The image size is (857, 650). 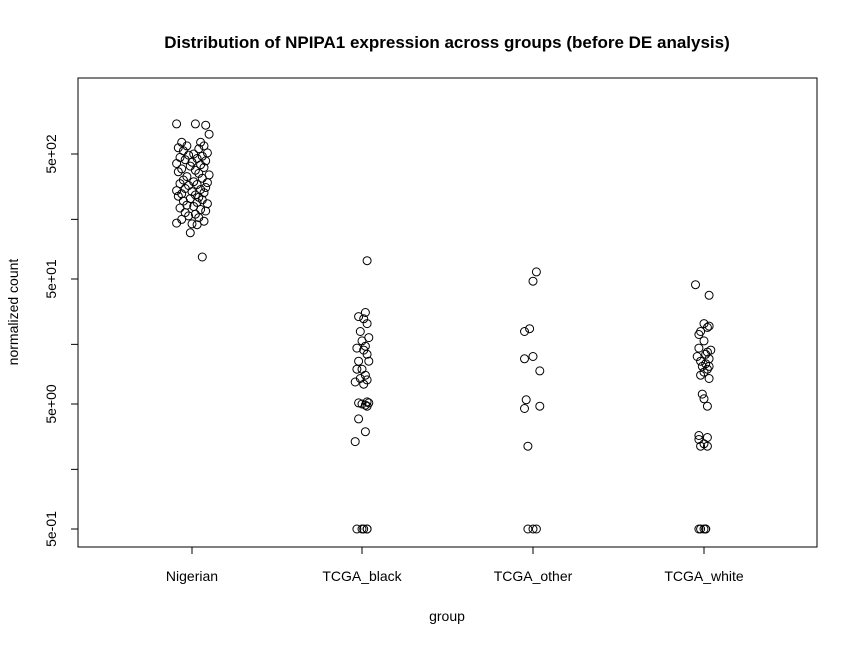 I want to click on x-axis-label: group, so click(x=447, y=616).